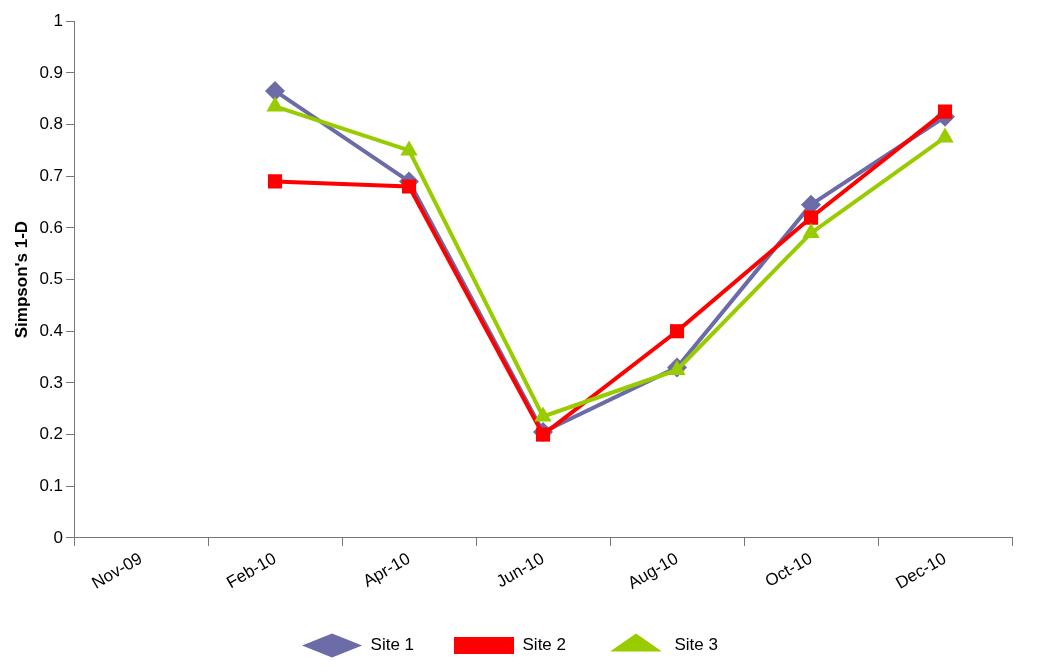 The image size is (1050, 672). I want to click on y-tick-label: 0.9, so click(51, 72).